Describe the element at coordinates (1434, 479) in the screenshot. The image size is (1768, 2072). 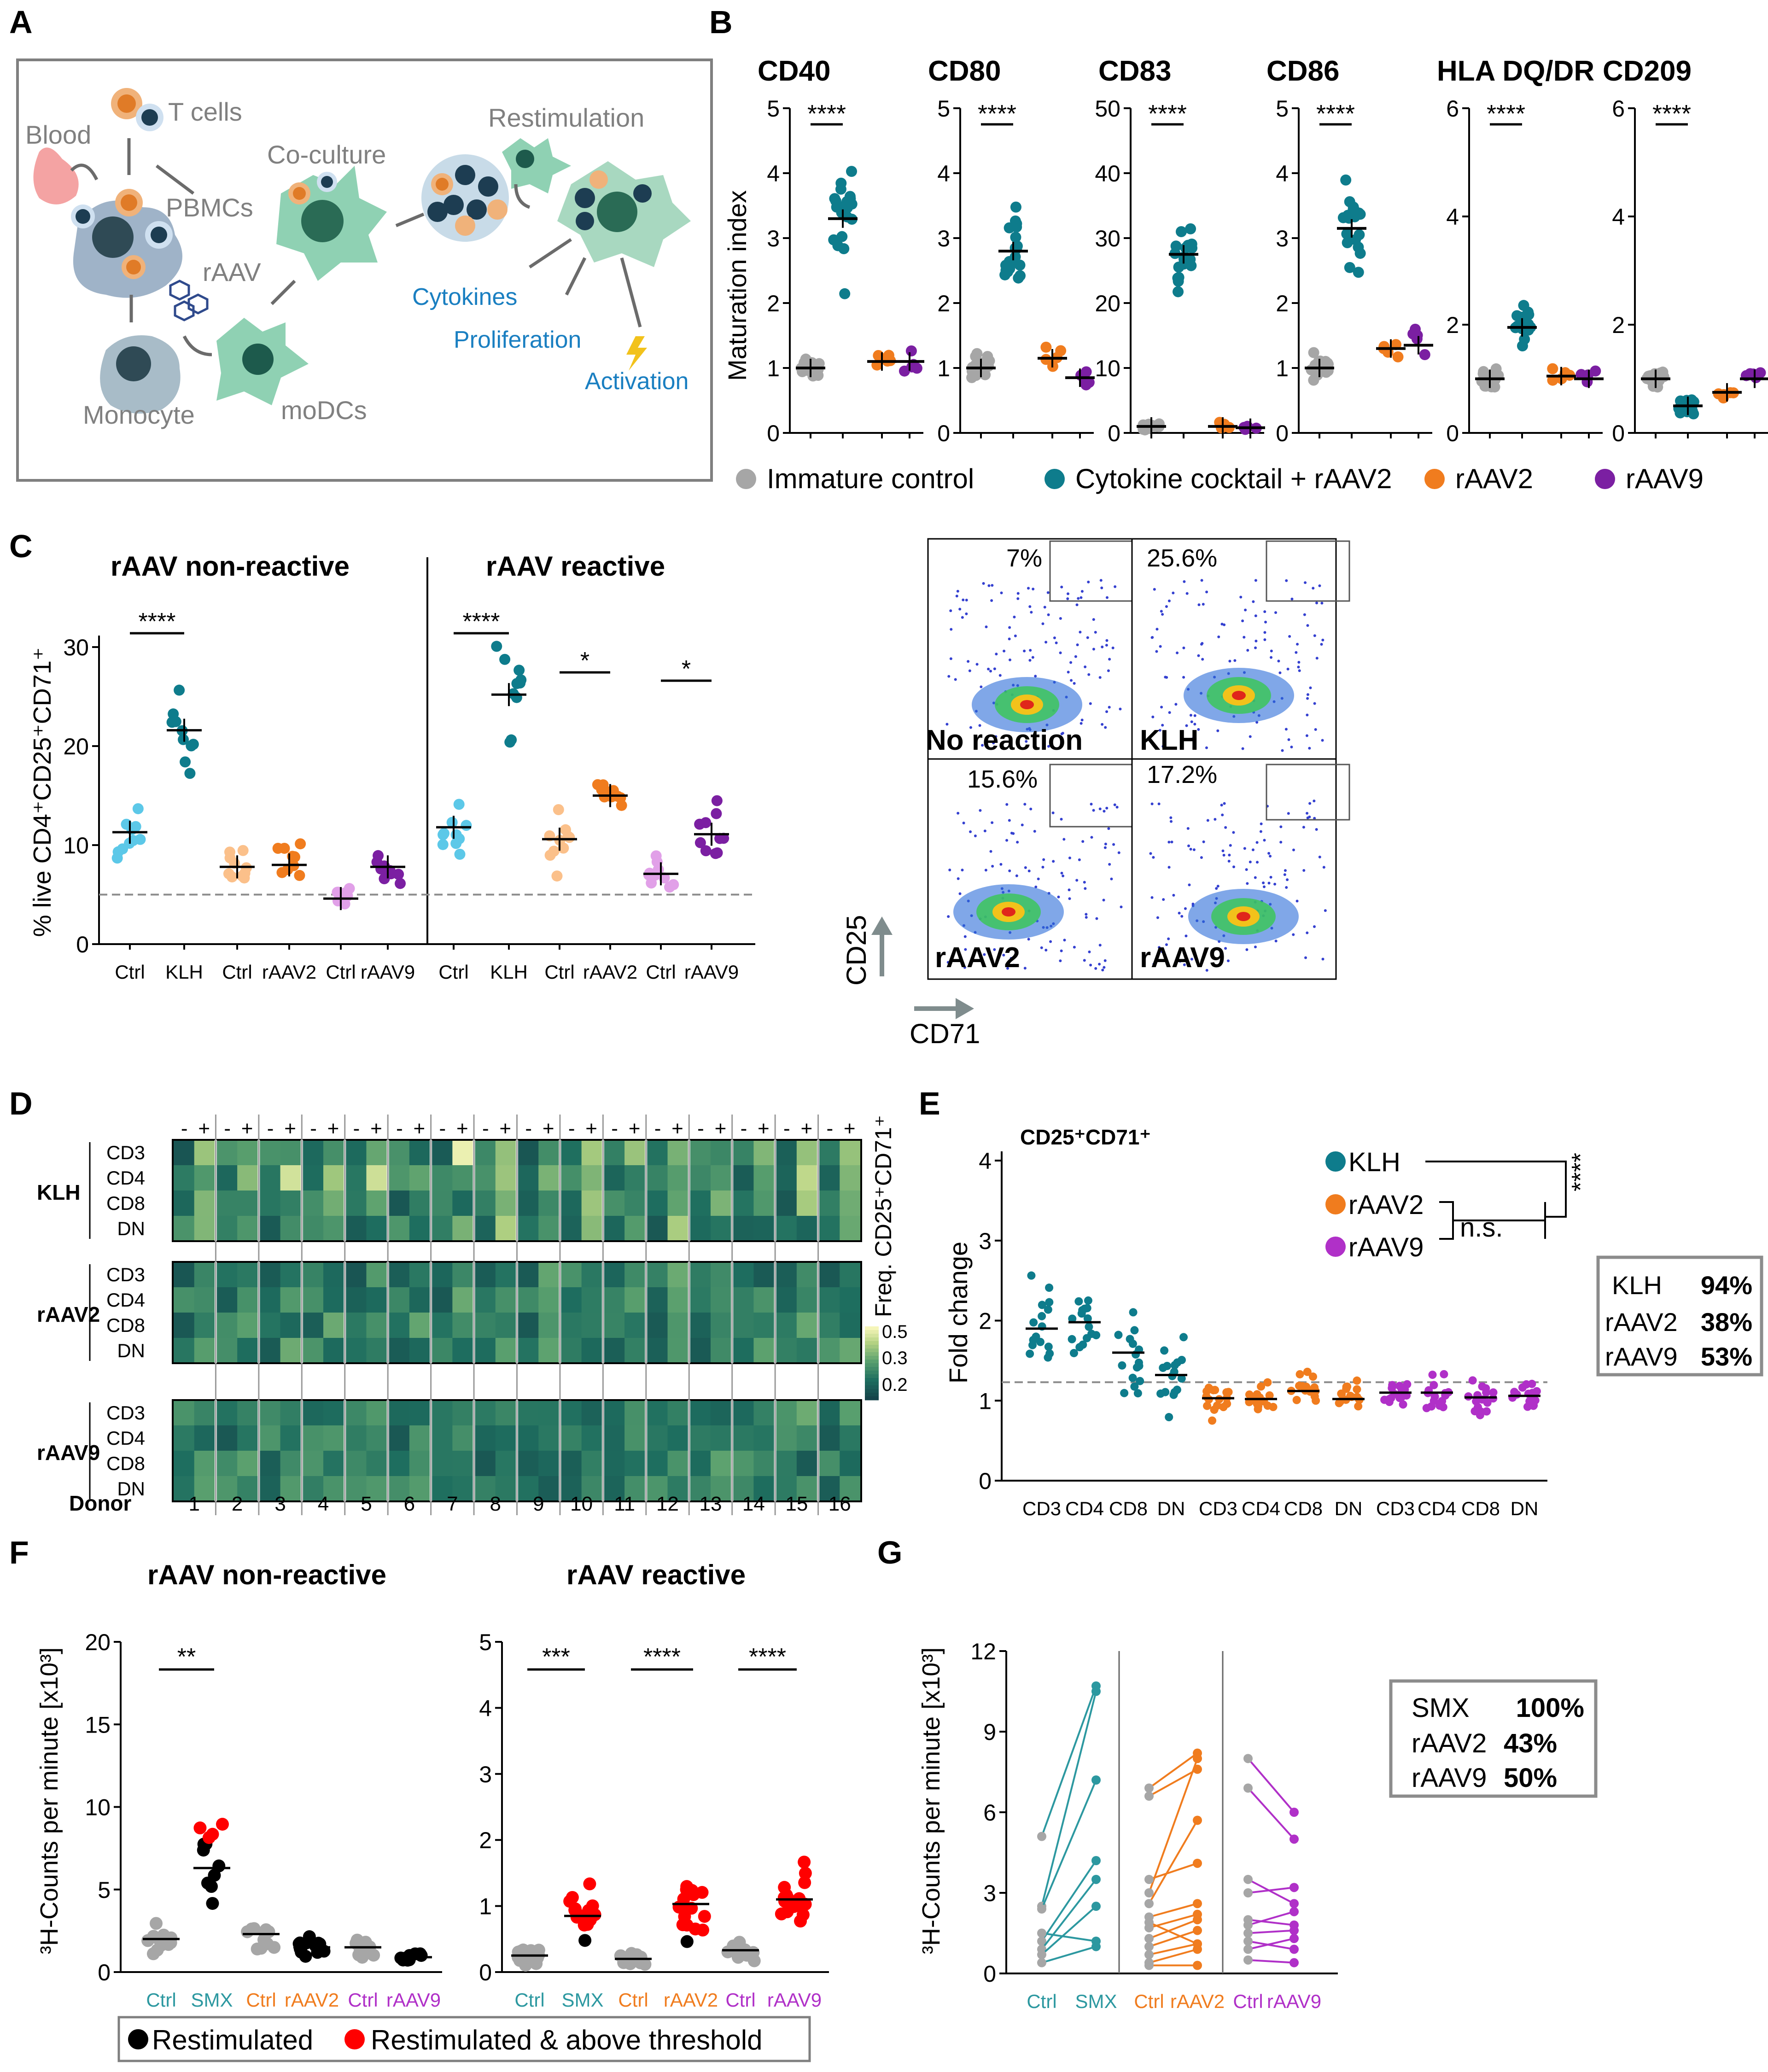
I see `legend-dot-raav2` at that location.